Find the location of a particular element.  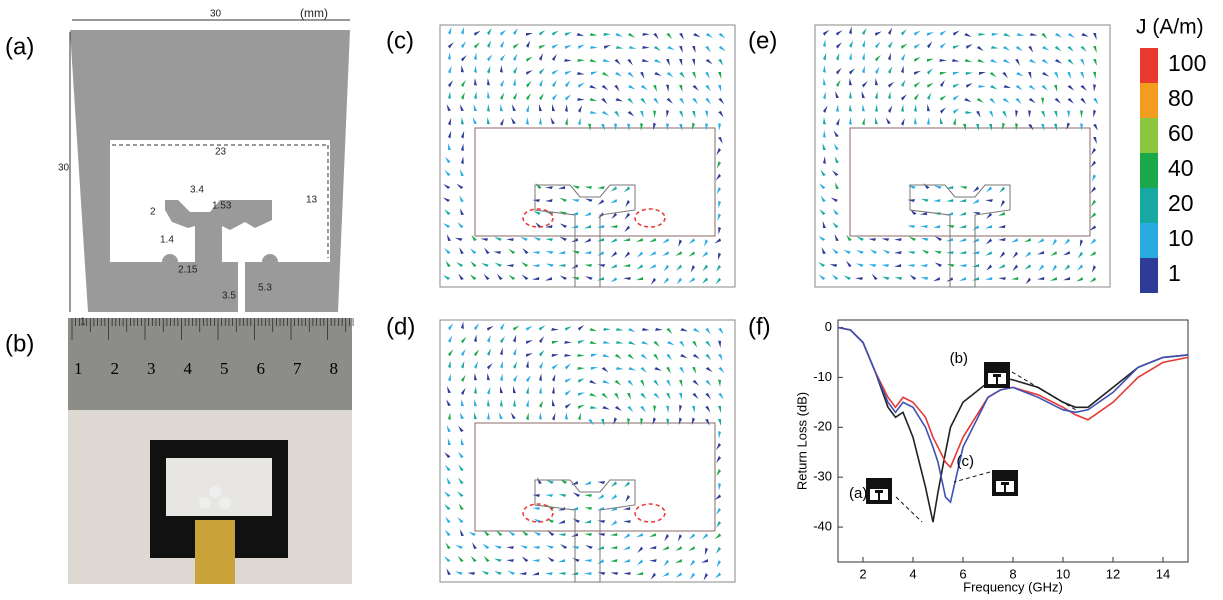

colorbar-label: 80 is located at coordinates (1181, 98).